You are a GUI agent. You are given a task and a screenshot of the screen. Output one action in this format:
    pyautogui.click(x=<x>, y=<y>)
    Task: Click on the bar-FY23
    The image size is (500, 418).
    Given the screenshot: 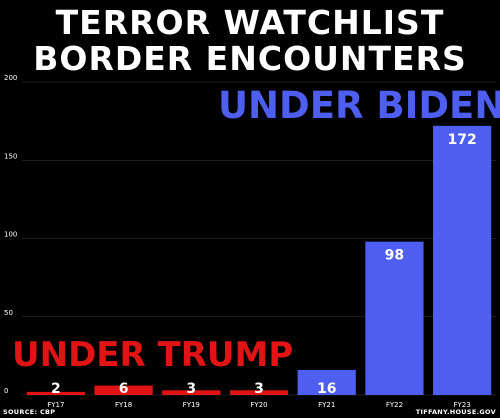 What is the action you would take?
    pyautogui.click(x=462, y=260)
    